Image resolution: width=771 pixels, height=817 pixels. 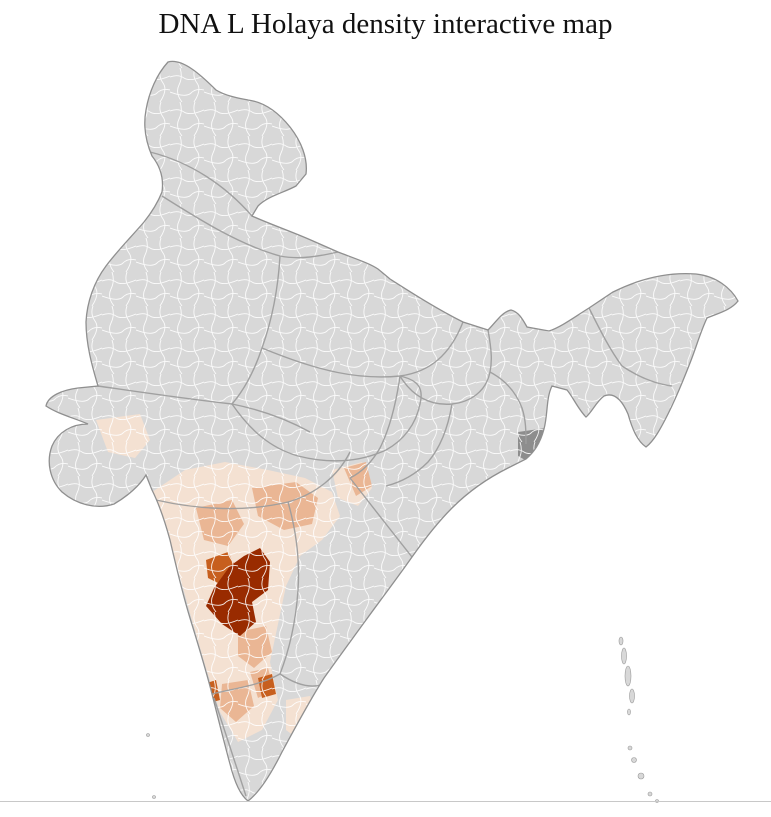 I want to click on bottom-divider, so click(x=385, y=801).